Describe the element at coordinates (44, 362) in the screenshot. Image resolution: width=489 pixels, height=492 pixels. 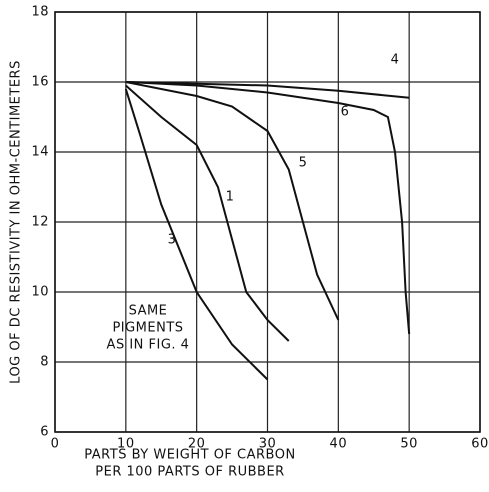
I see `y-tick-label: 8` at that location.